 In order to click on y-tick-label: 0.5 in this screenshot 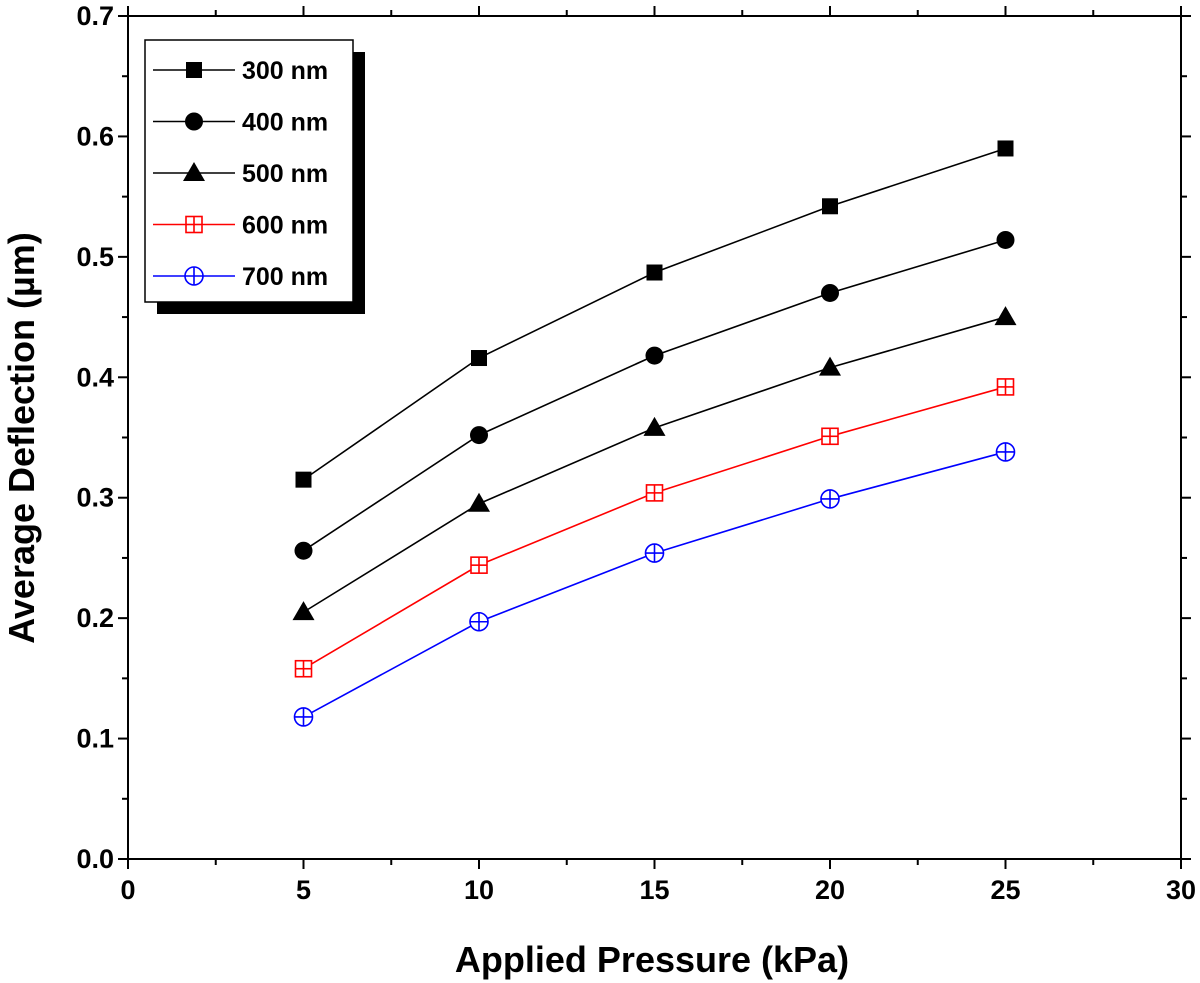, I will do `click(95, 257)`.